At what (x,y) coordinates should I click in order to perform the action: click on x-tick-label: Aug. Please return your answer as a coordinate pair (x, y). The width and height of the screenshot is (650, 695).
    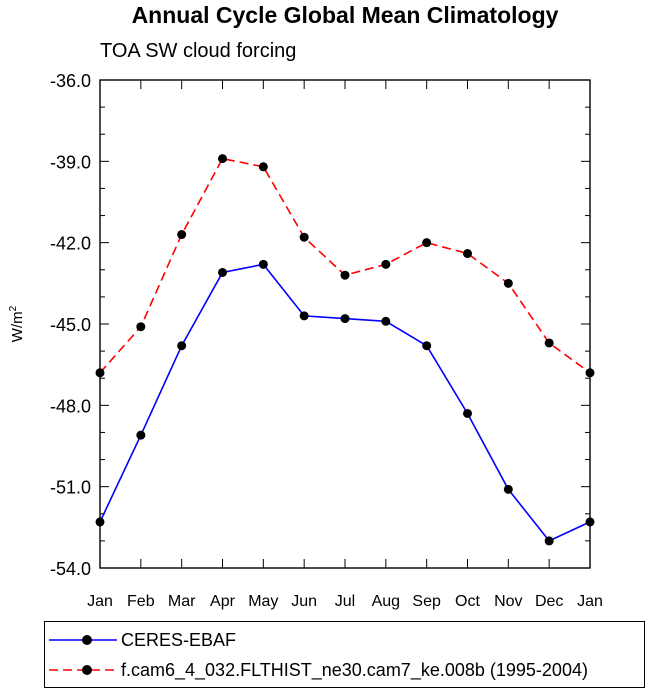
    Looking at the image, I should click on (386, 601).